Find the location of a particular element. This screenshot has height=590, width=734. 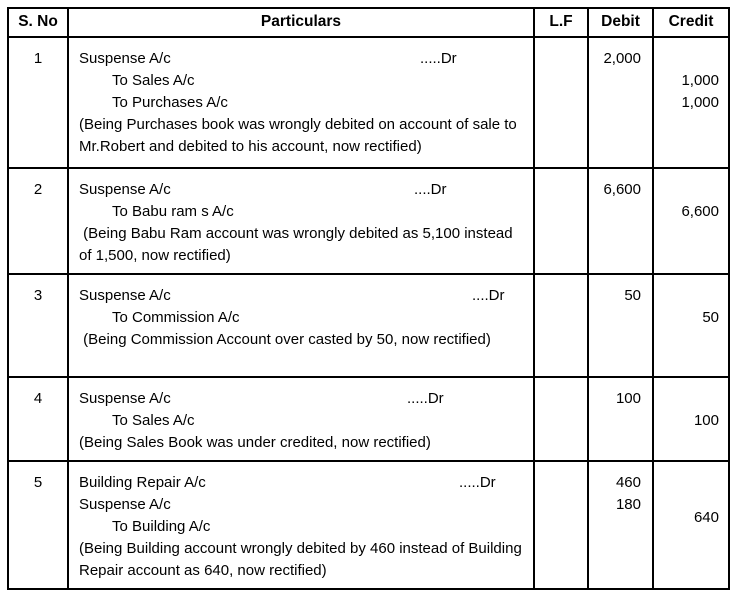

credit-cell: 640 is located at coordinates (691, 525).